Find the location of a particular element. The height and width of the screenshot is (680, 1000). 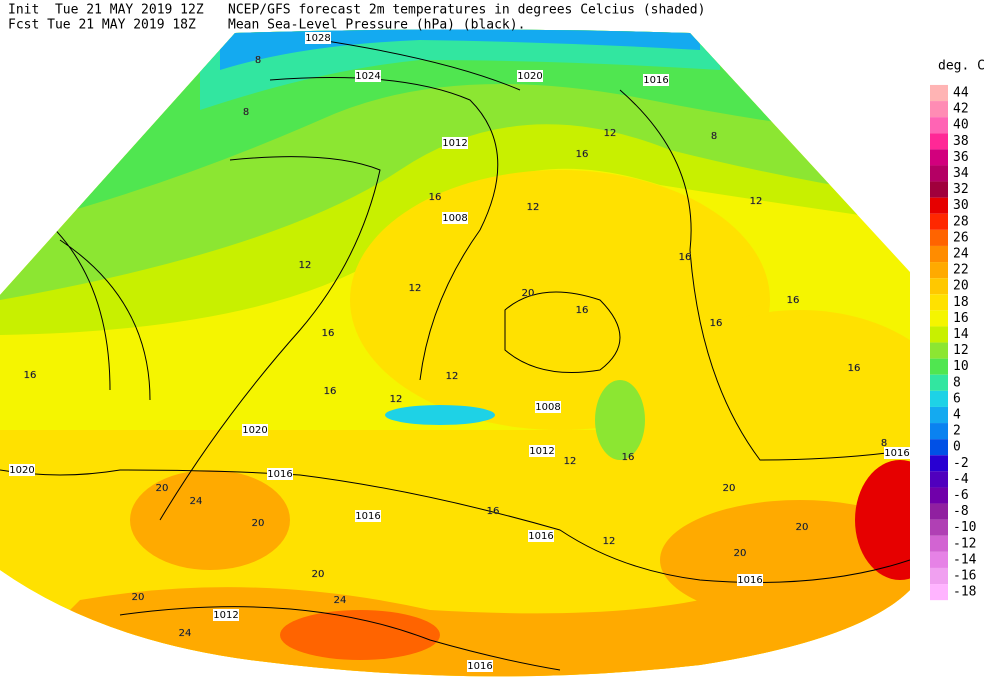

forecast-time: Fcst Tue 21 MAY 2019 18Z is located at coordinates (102, 25).